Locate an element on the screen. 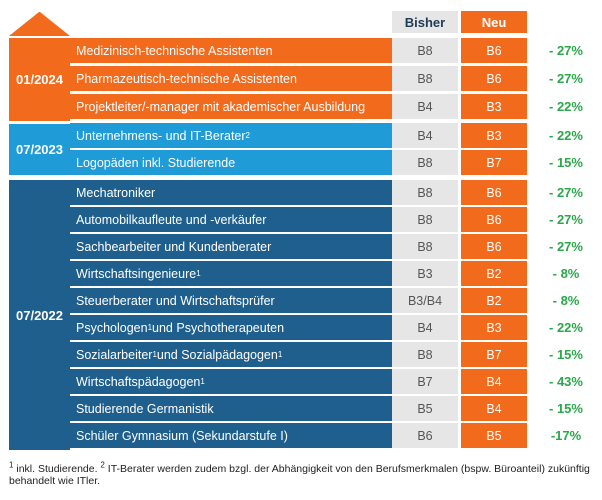 The height and width of the screenshot is (500, 602). group-date: 07/2022 is located at coordinates (39, 315).